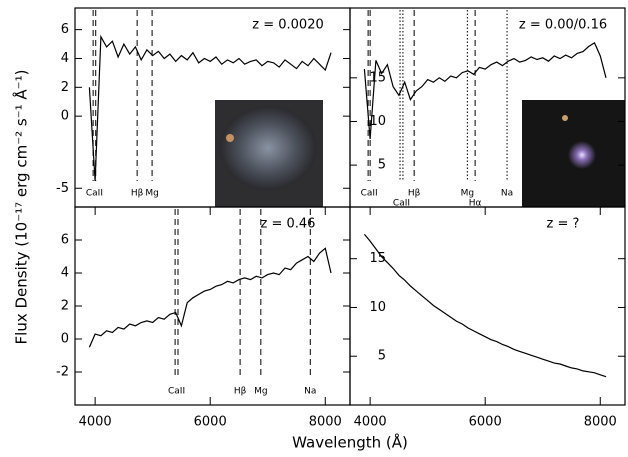  I want to click on redshift-label: z = 0.0020, so click(287, 25).